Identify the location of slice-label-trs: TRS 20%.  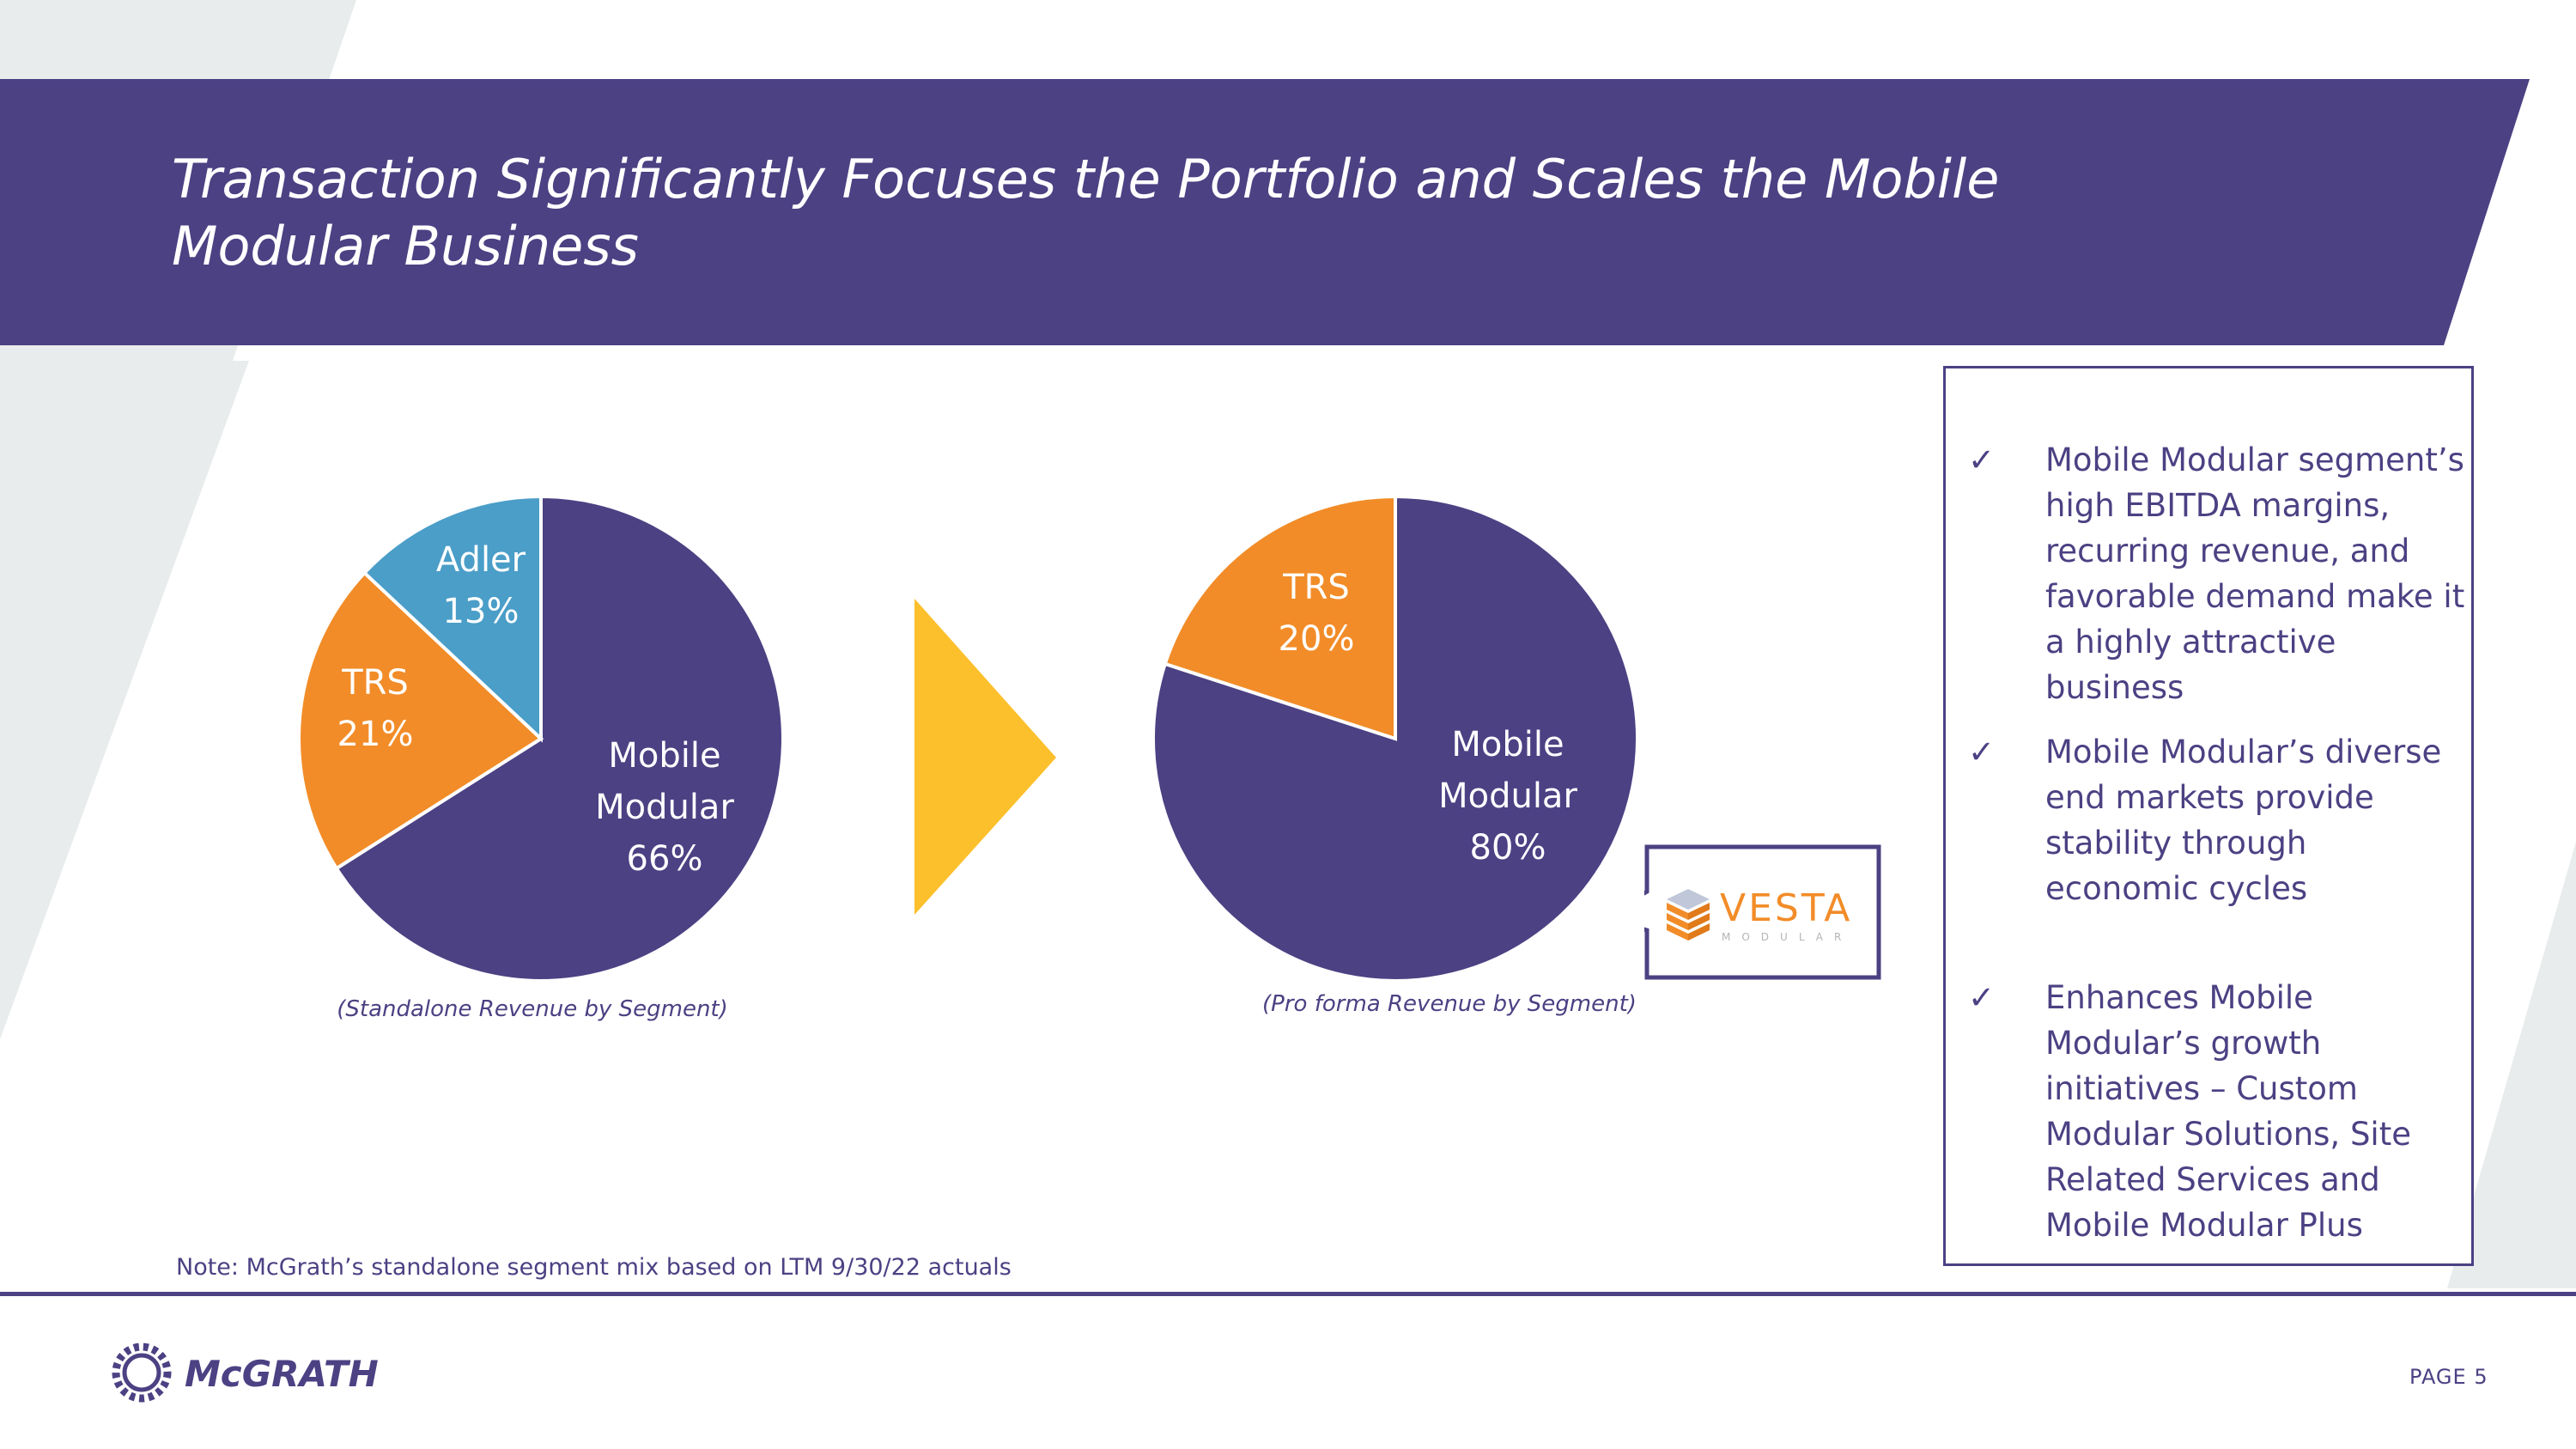
(1317, 613).